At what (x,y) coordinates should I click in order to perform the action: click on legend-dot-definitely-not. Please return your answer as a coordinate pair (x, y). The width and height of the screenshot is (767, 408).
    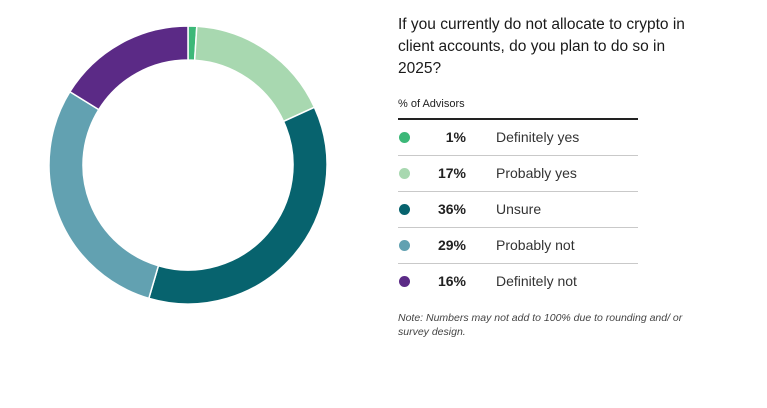
    Looking at the image, I should click on (404, 281).